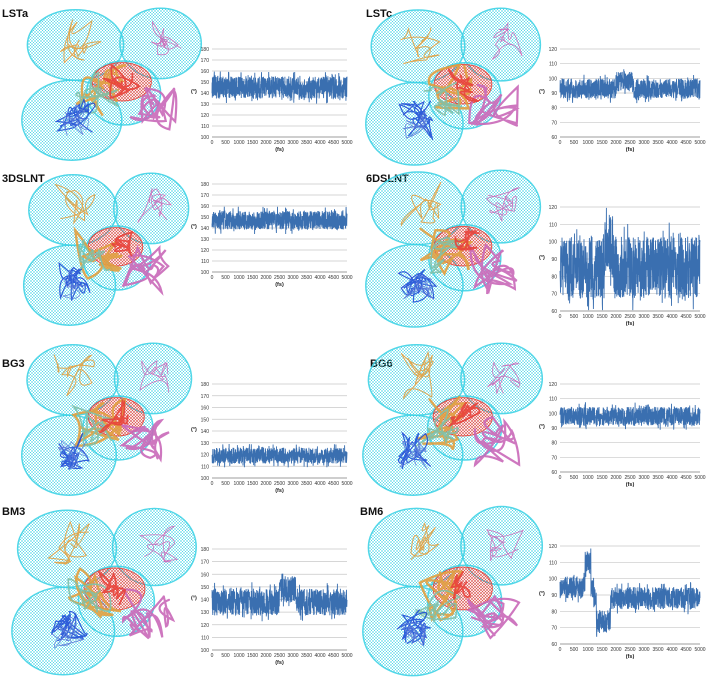  I want to click on y-tick-label: 70, so click(554, 458).